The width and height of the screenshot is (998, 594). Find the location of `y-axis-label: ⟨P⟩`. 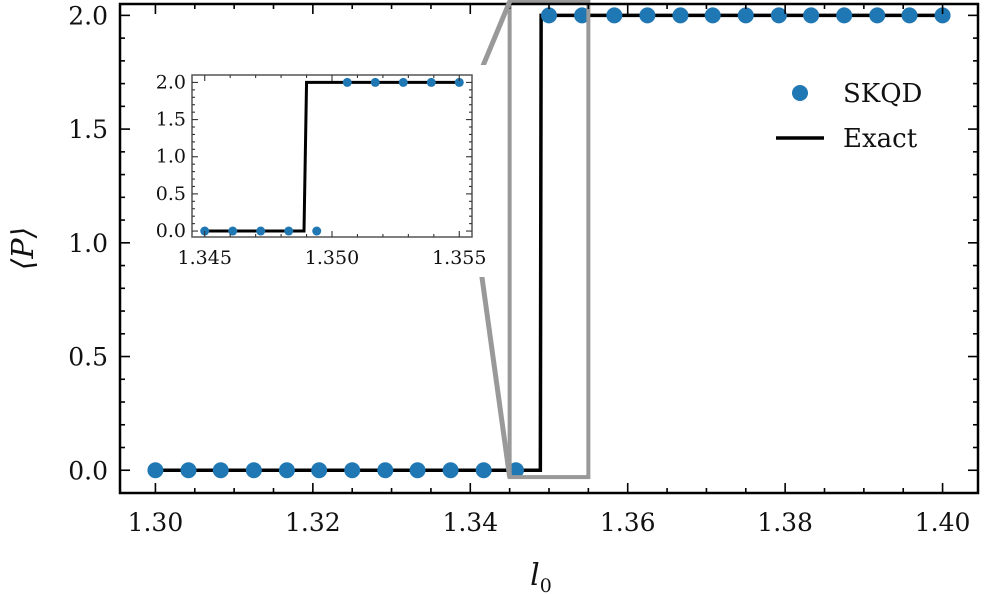

y-axis-label: ⟨P⟩ is located at coordinates (23, 249).